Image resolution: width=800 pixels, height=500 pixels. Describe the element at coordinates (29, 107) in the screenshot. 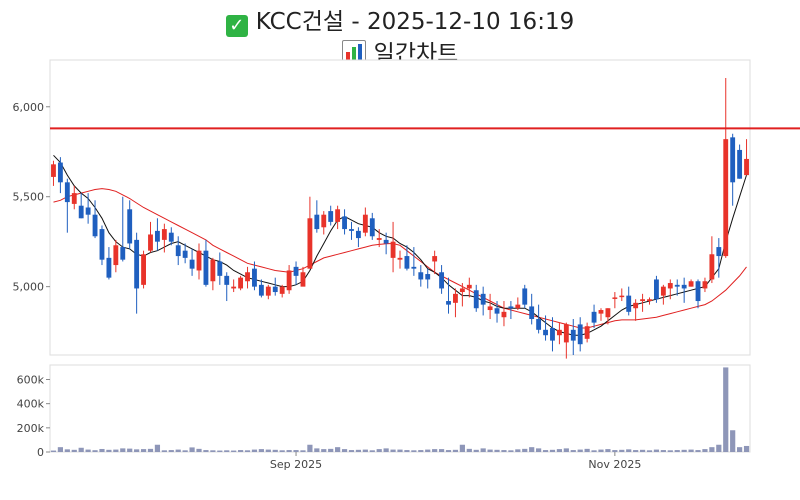

I see `price-y-tick-label: 6,000` at that location.